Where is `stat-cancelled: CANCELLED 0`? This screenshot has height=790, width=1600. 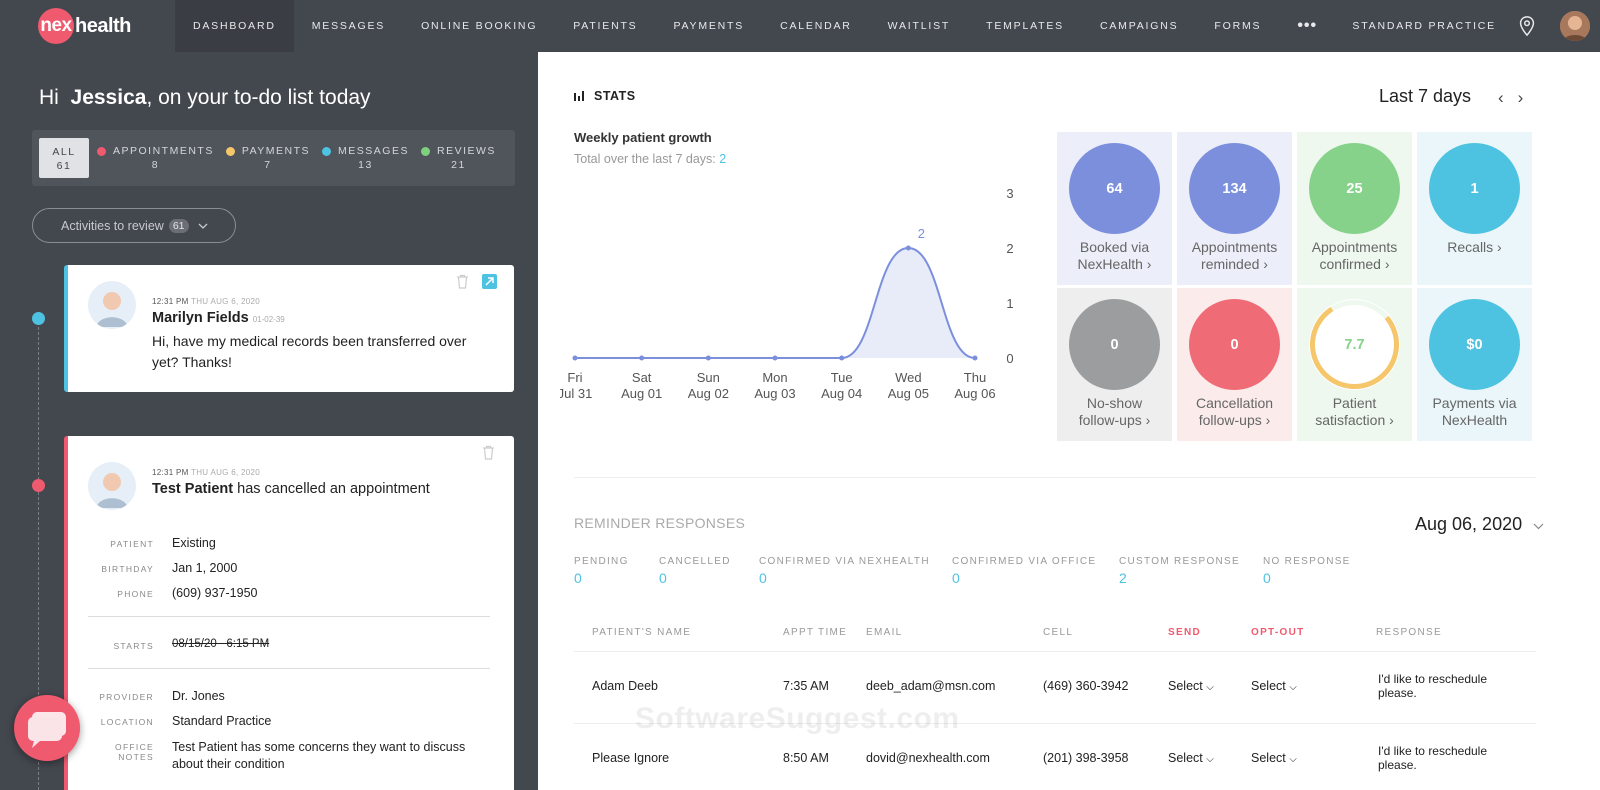
stat-cancelled: CANCELLED 0 is located at coordinates (695, 571).